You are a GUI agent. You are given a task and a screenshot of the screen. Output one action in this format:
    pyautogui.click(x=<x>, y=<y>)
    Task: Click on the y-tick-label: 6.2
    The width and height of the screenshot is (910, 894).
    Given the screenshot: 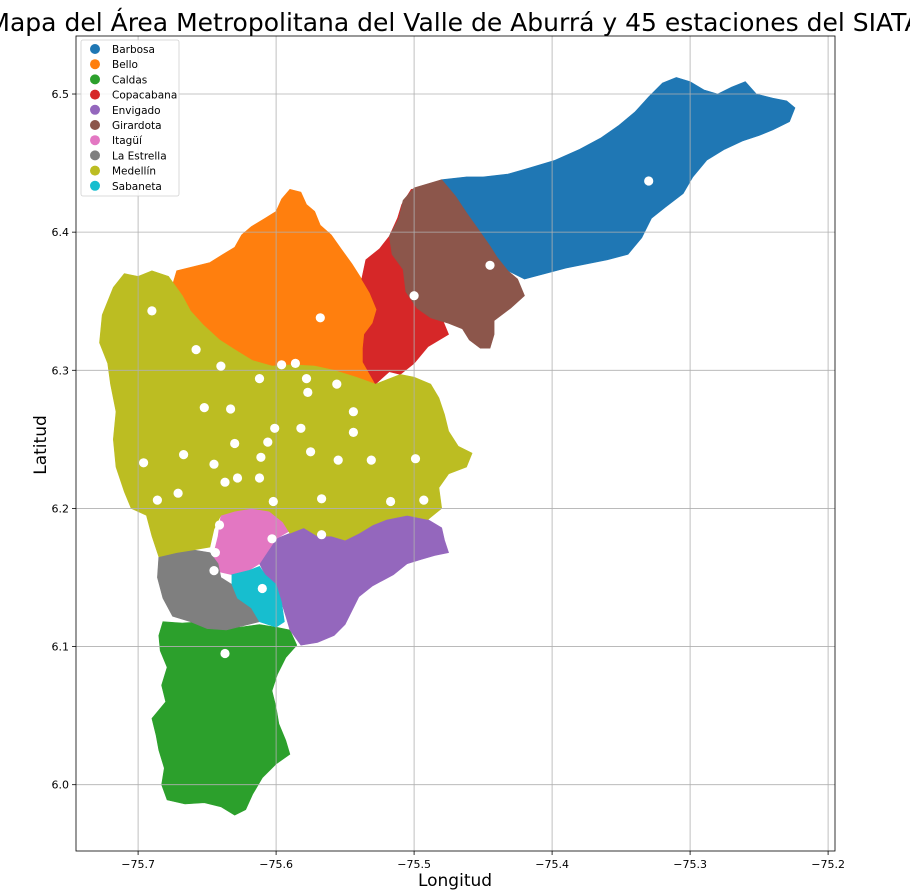 What is the action you would take?
    pyautogui.click(x=61, y=508)
    